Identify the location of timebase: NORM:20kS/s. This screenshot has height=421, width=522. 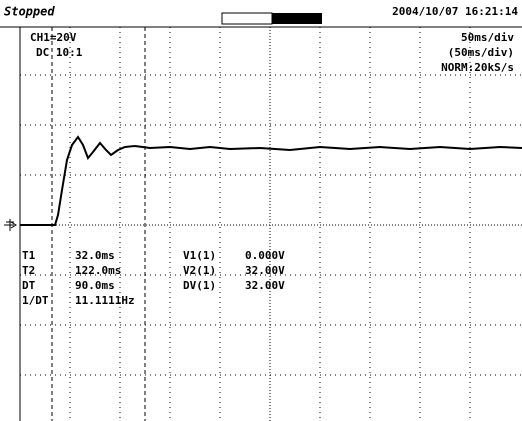
(477, 67).